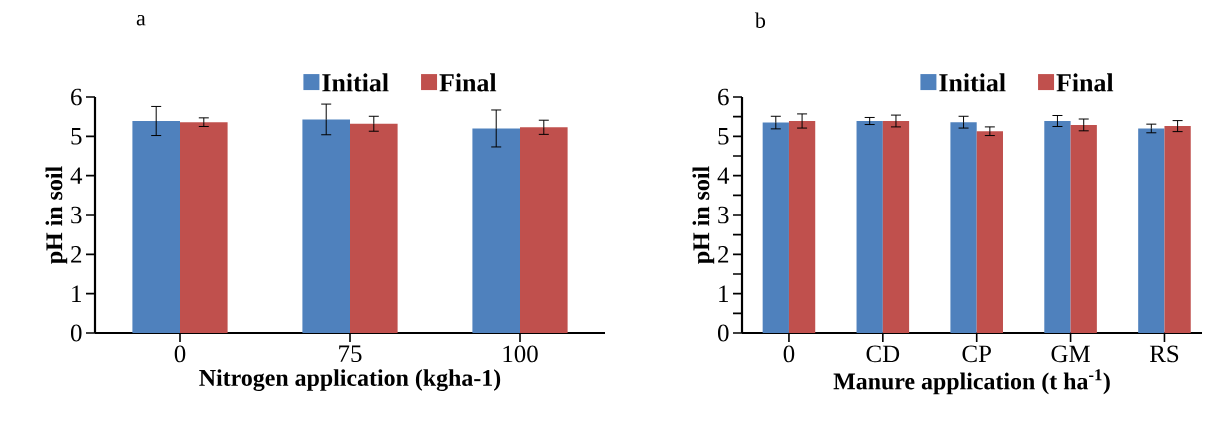  I want to click on x-tick-label: CP, so click(976, 354).